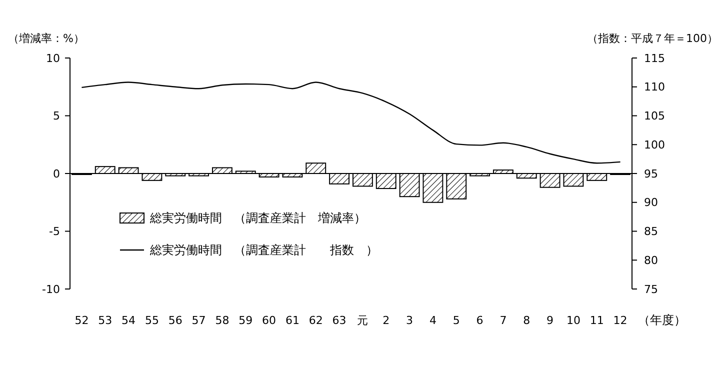 The image size is (726, 380). What do you see at coordinates (651, 231) in the screenshot?
I see `y2-tick-label: 85` at bounding box center [651, 231].